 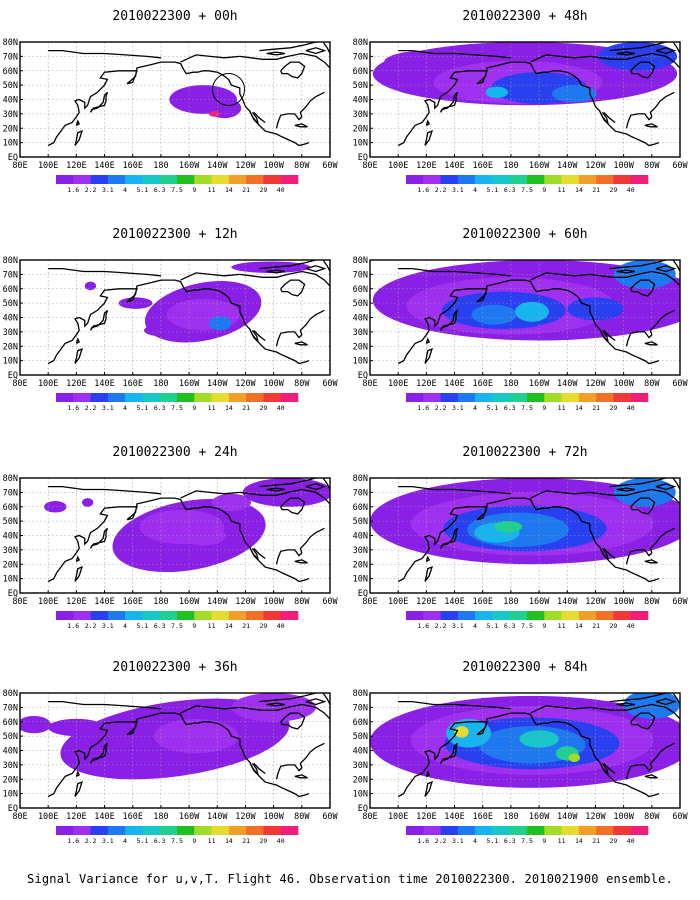 I want to click on colorbar-label: 7.5, so click(x=177, y=626).